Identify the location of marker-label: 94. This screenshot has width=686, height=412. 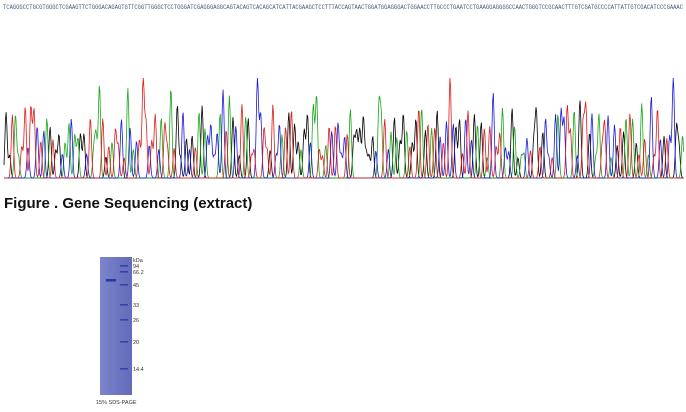
(136, 267).